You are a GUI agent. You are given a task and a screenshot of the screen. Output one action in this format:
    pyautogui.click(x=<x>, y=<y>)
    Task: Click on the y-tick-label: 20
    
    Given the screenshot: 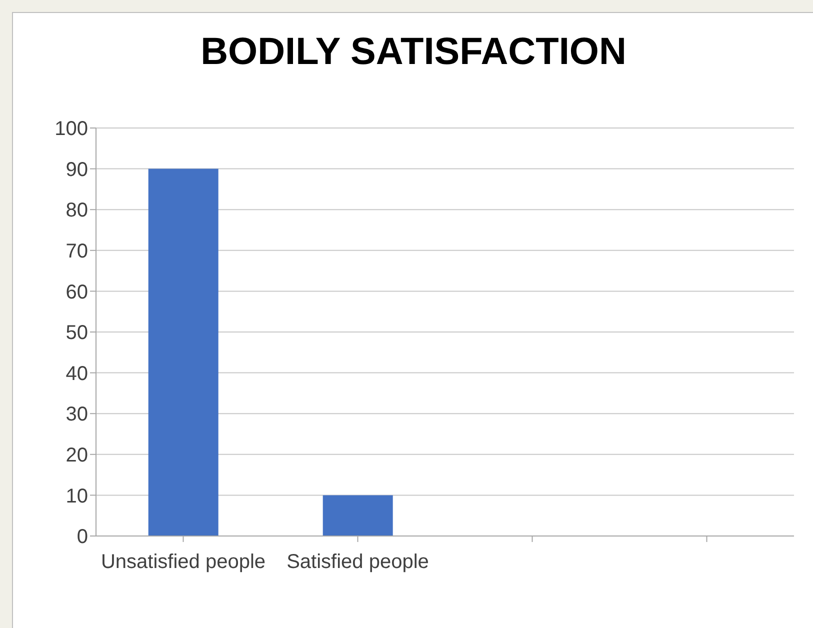 What is the action you would take?
    pyautogui.click(x=77, y=455)
    